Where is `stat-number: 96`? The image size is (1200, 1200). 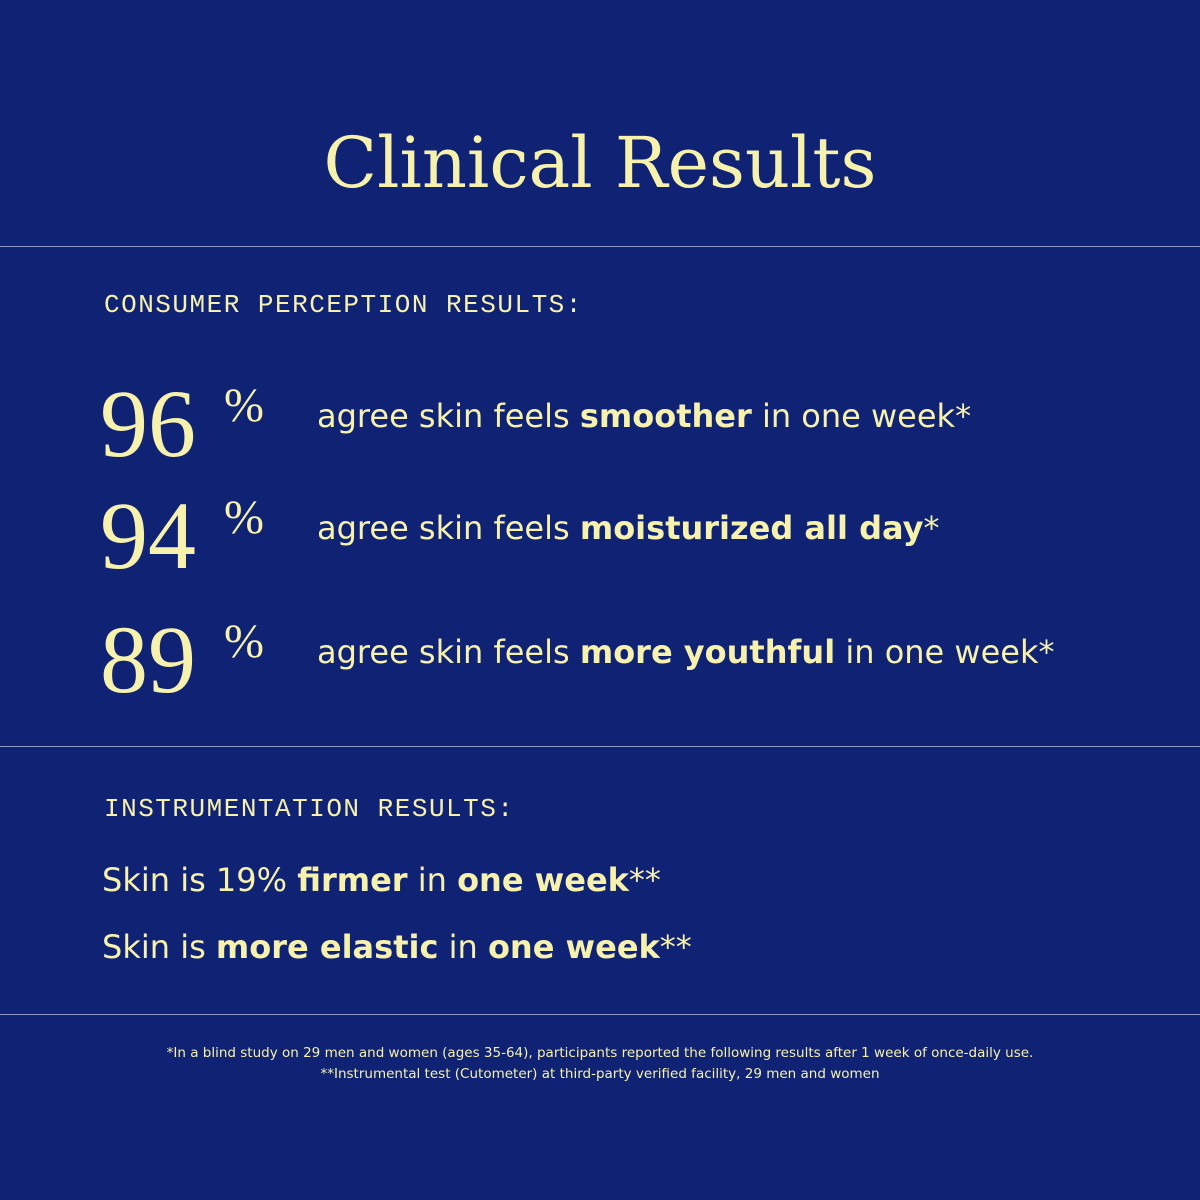
stat-number: 96 is located at coordinates (148, 423).